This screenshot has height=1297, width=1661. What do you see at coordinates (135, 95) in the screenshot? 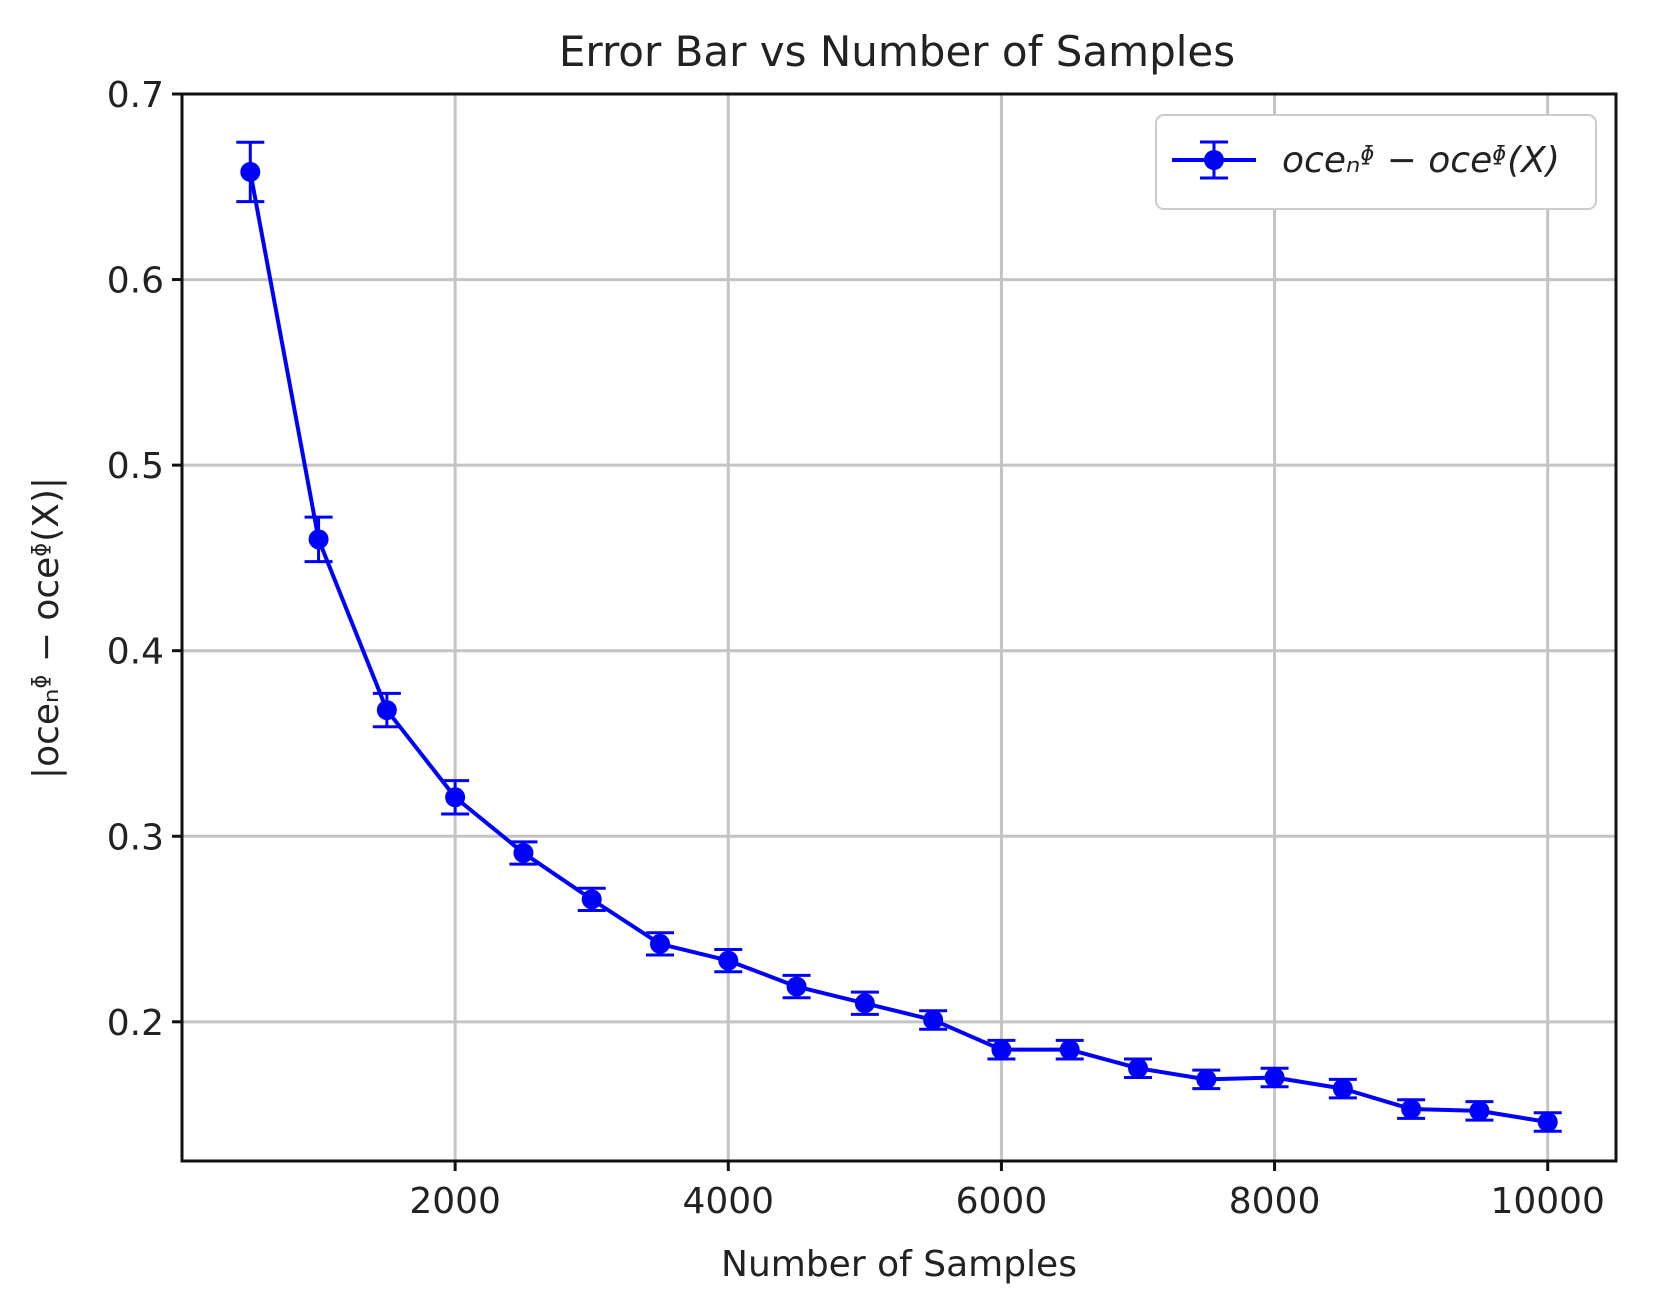
I see `y-tick-label: 0.7` at bounding box center [135, 95].